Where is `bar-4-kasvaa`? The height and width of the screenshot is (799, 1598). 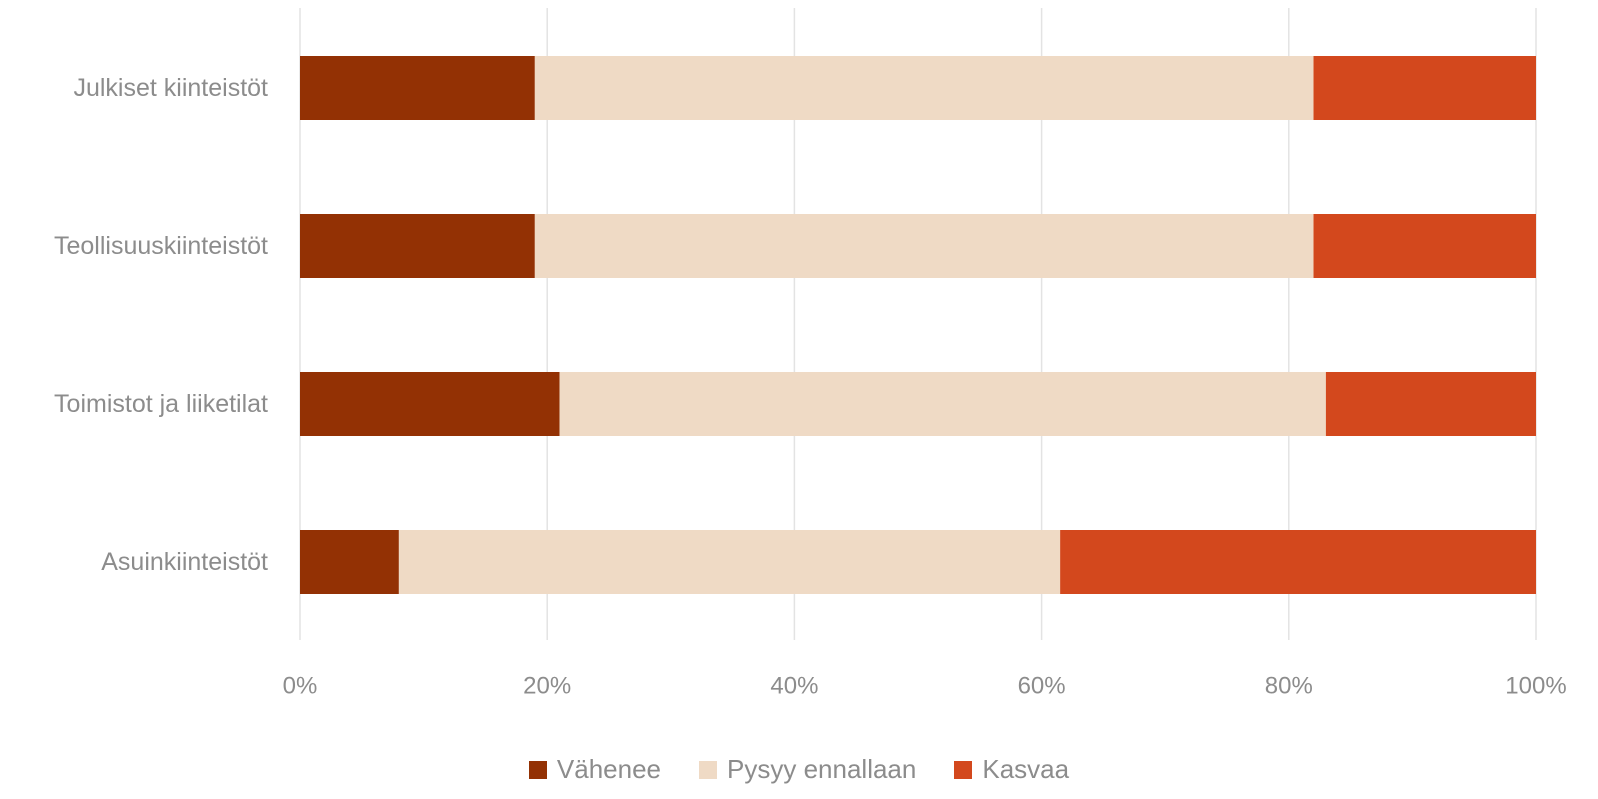
bar-4-kasvaa is located at coordinates (1298, 562).